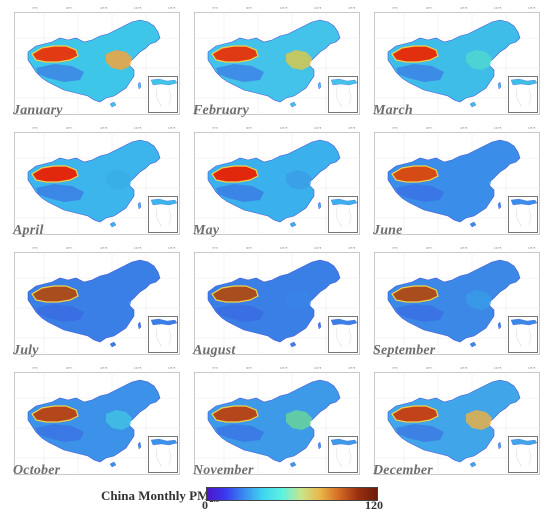  Describe the element at coordinates (223, 470) in the screenshot. I see `month-label: November` at that location.